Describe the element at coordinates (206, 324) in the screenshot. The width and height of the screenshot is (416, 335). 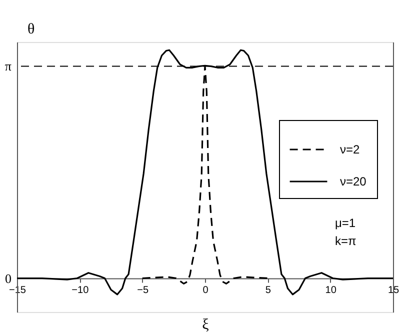
I see `x-axis-title: ξ` at that location.